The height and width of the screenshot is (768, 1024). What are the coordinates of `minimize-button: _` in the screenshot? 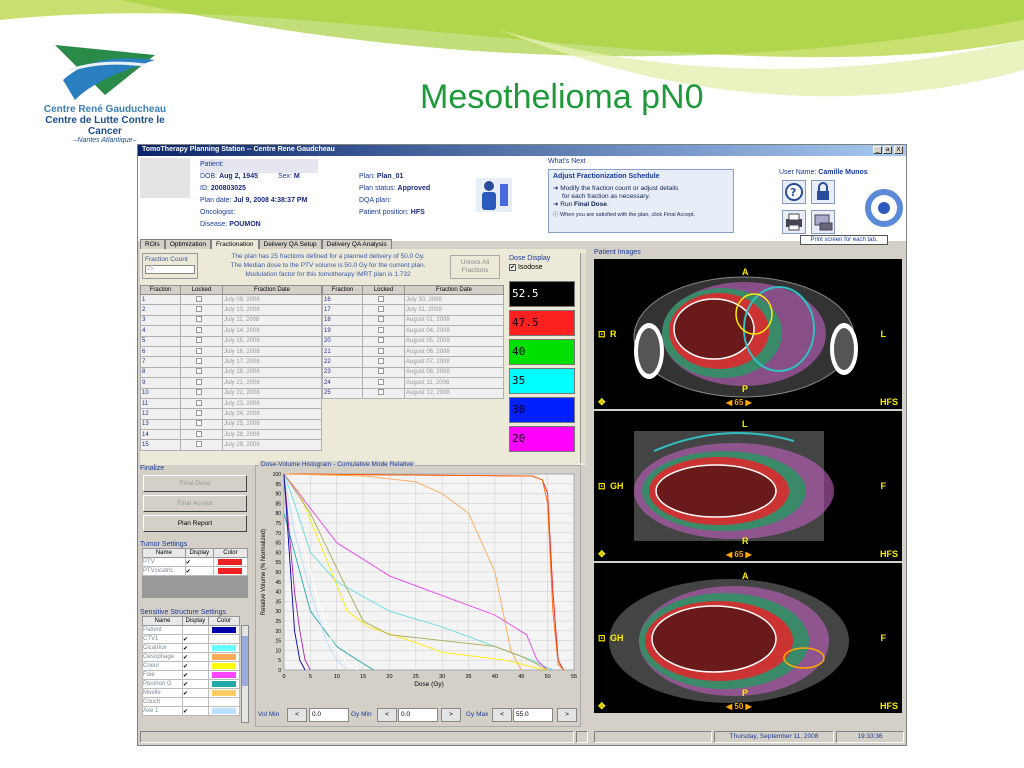 It's located at (877, 150).